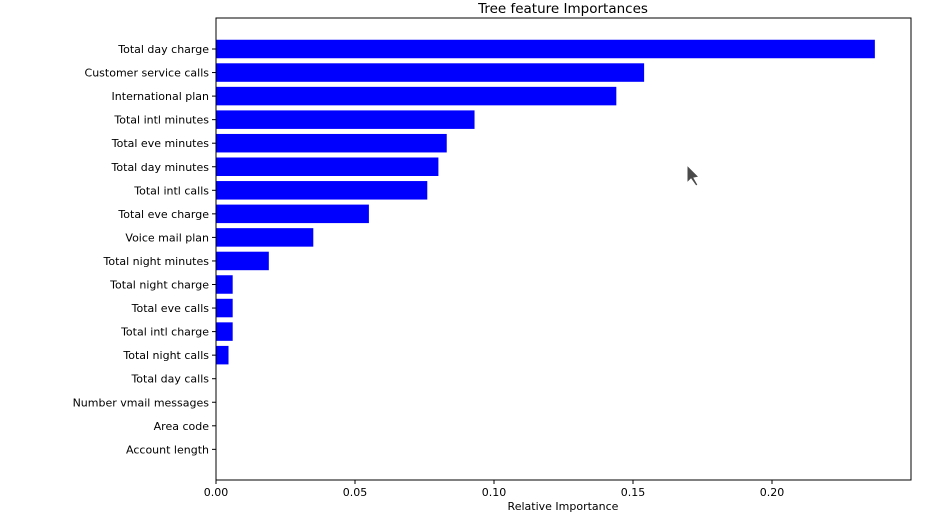 The image size is (927, 515). I want to click on y-tick-label: Total eve charge, so click(163, 214).